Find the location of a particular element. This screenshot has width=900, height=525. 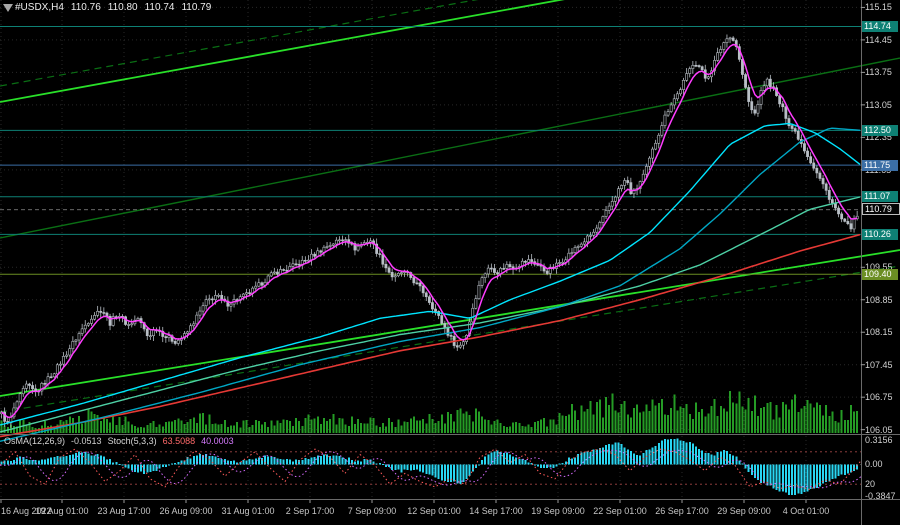

stoch-main-line is located at coordinates (431, 469).